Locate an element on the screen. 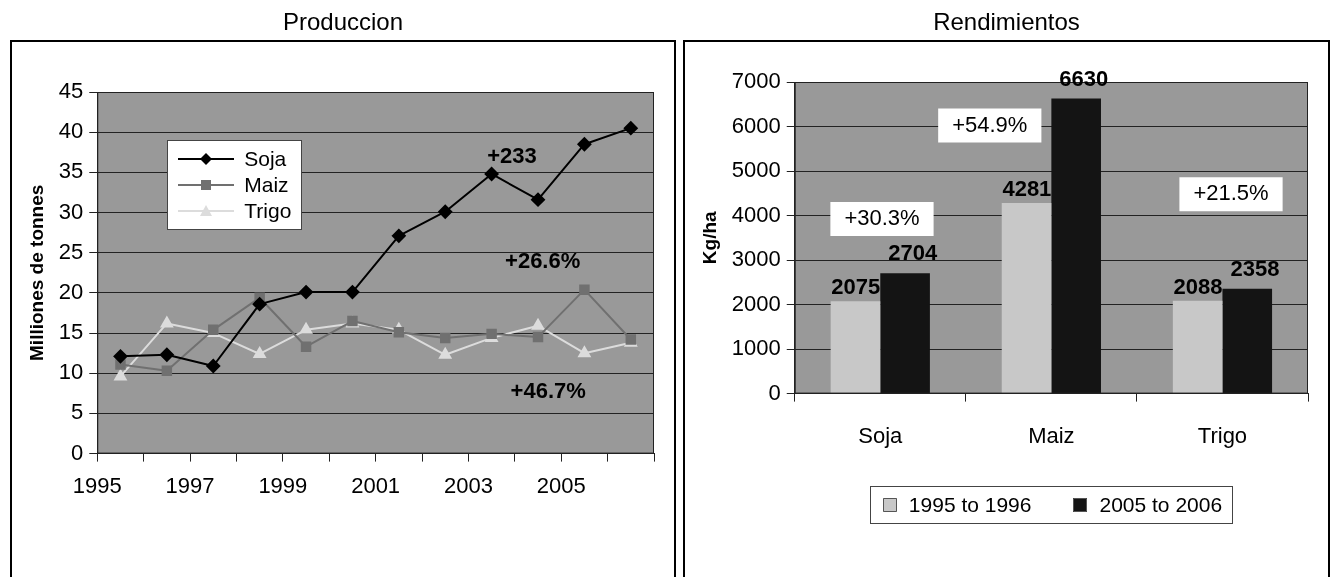 This screenshot has height=577, width=1340. x-tick-label: Soja is located at coordinates (881, 435).